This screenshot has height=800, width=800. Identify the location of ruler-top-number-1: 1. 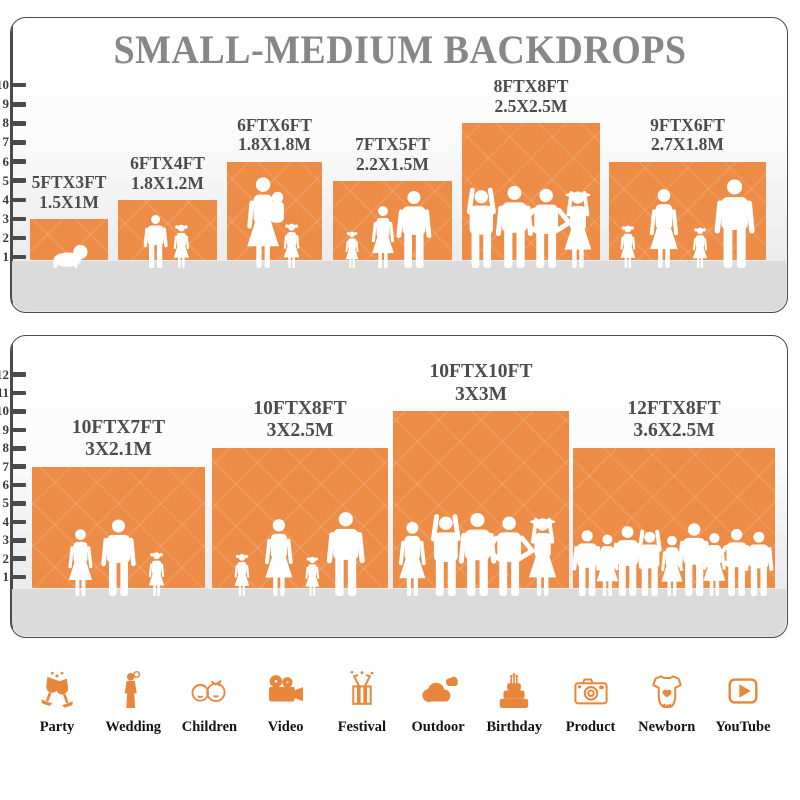
(6, 256).